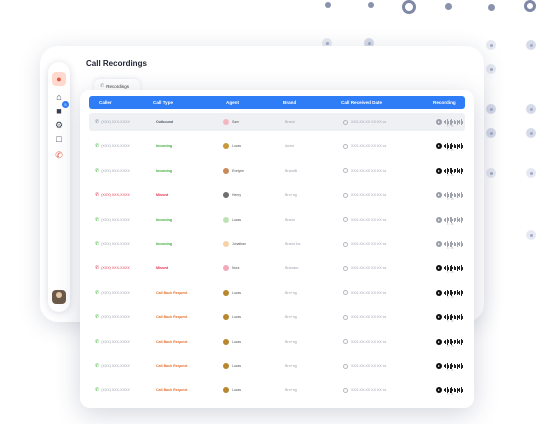  What do you see at coordinates (59, 139) in the screenshot?
I see `message-icon: □` at bounding box center [59, 139].